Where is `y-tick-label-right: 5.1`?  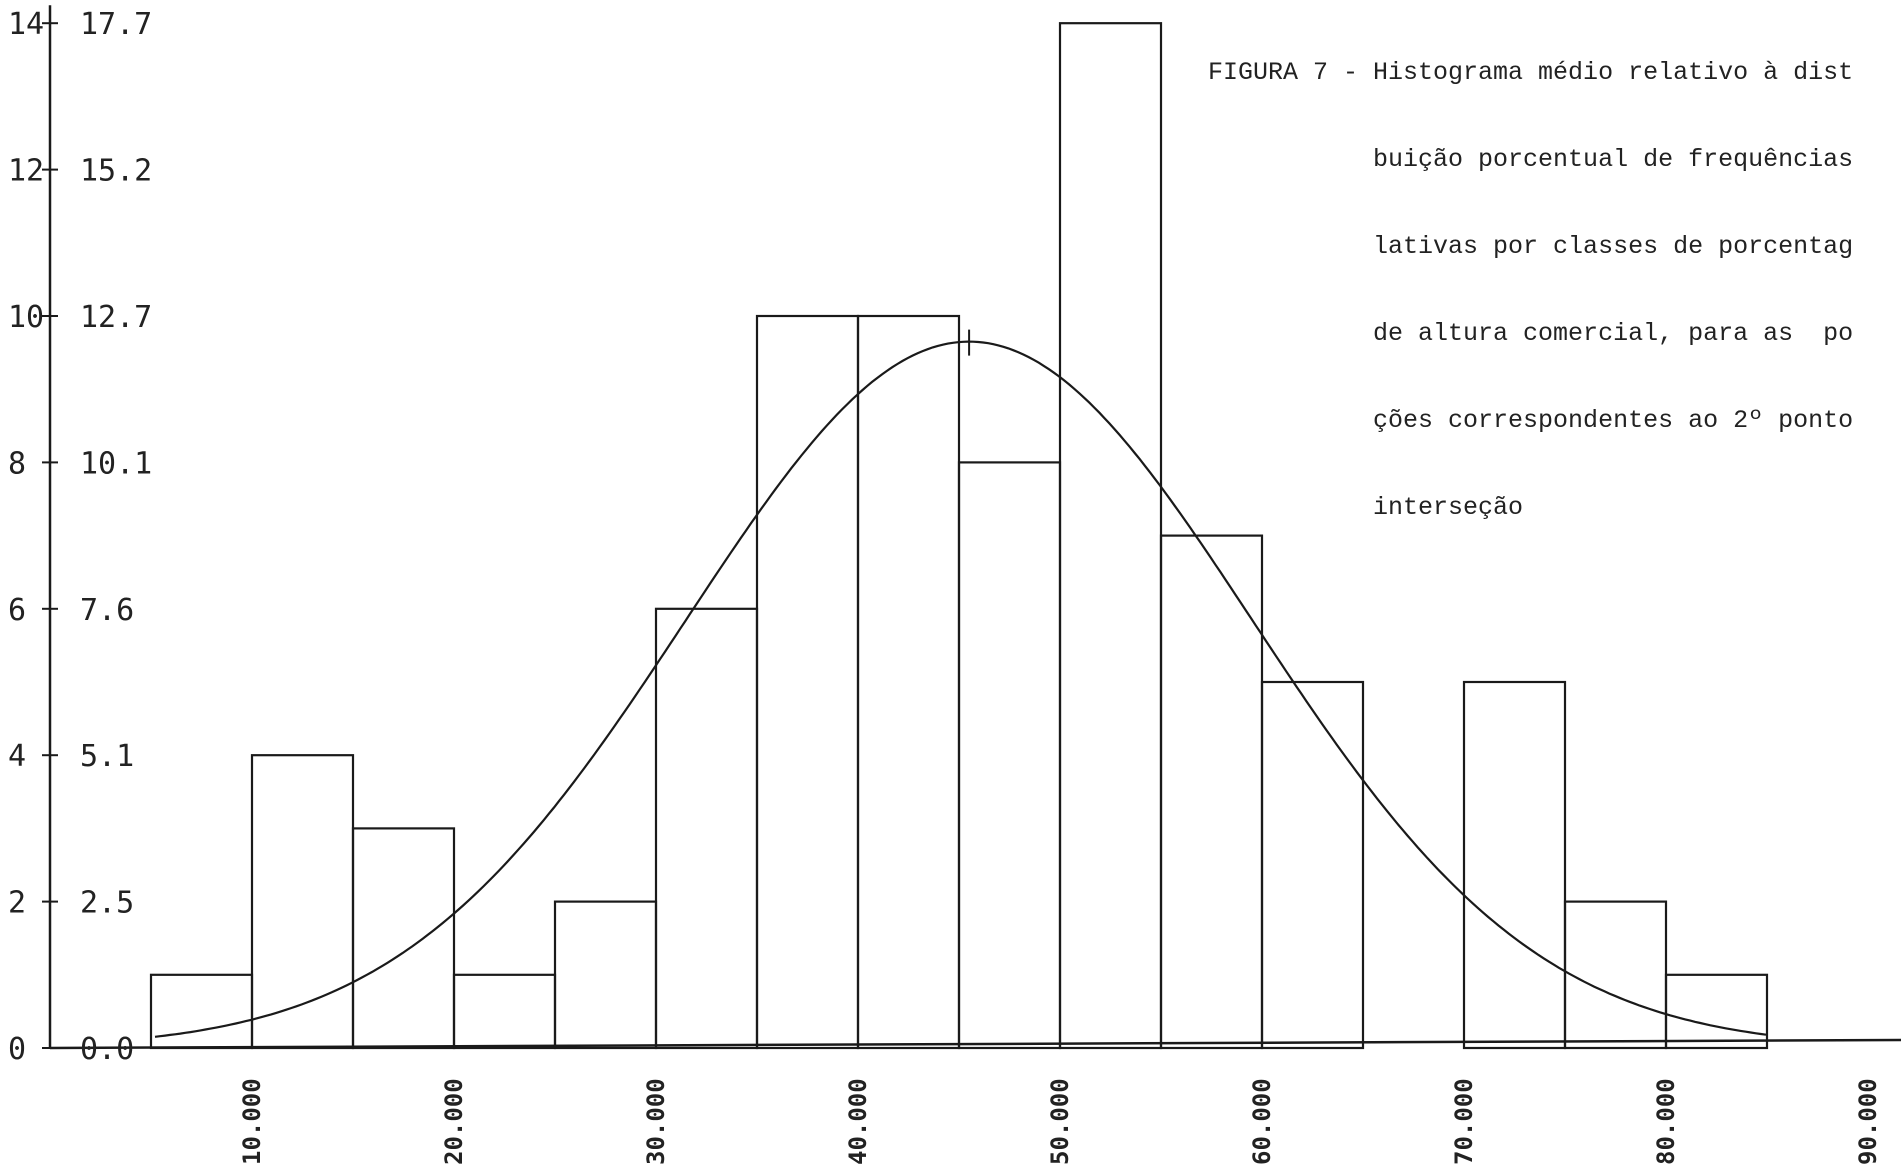
y-tick-label-right: 5.1 is located at coordinates (107, 756).